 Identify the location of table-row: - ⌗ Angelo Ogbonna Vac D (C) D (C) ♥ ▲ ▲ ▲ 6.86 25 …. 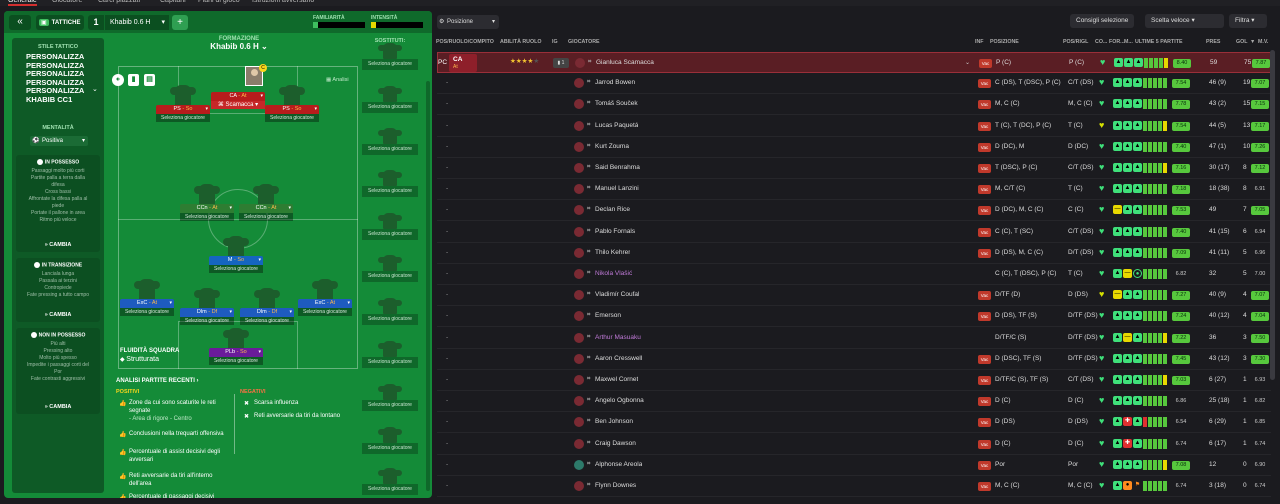
(854, 402).